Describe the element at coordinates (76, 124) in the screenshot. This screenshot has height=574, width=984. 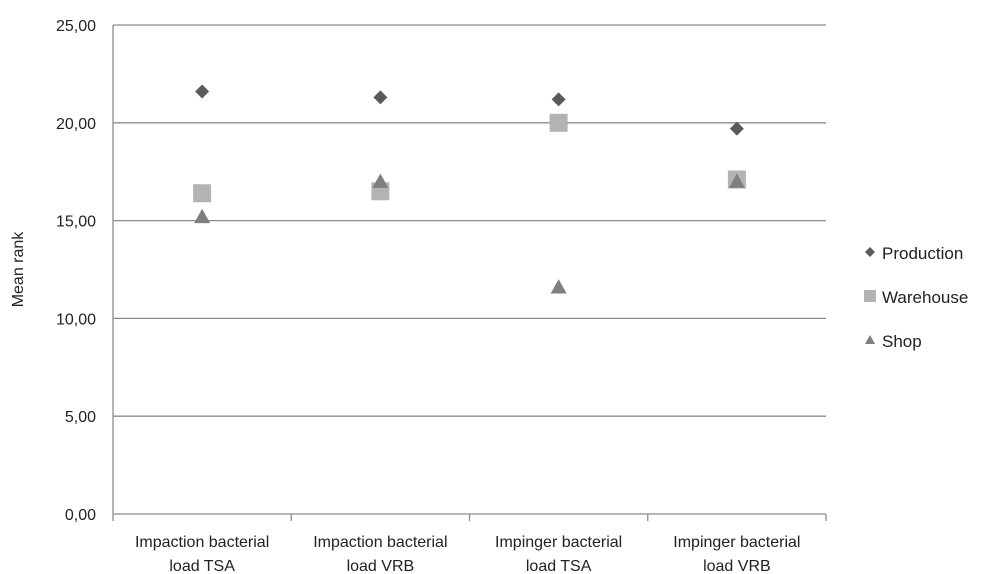
I see `y-tick-label: 20,00` at that location.